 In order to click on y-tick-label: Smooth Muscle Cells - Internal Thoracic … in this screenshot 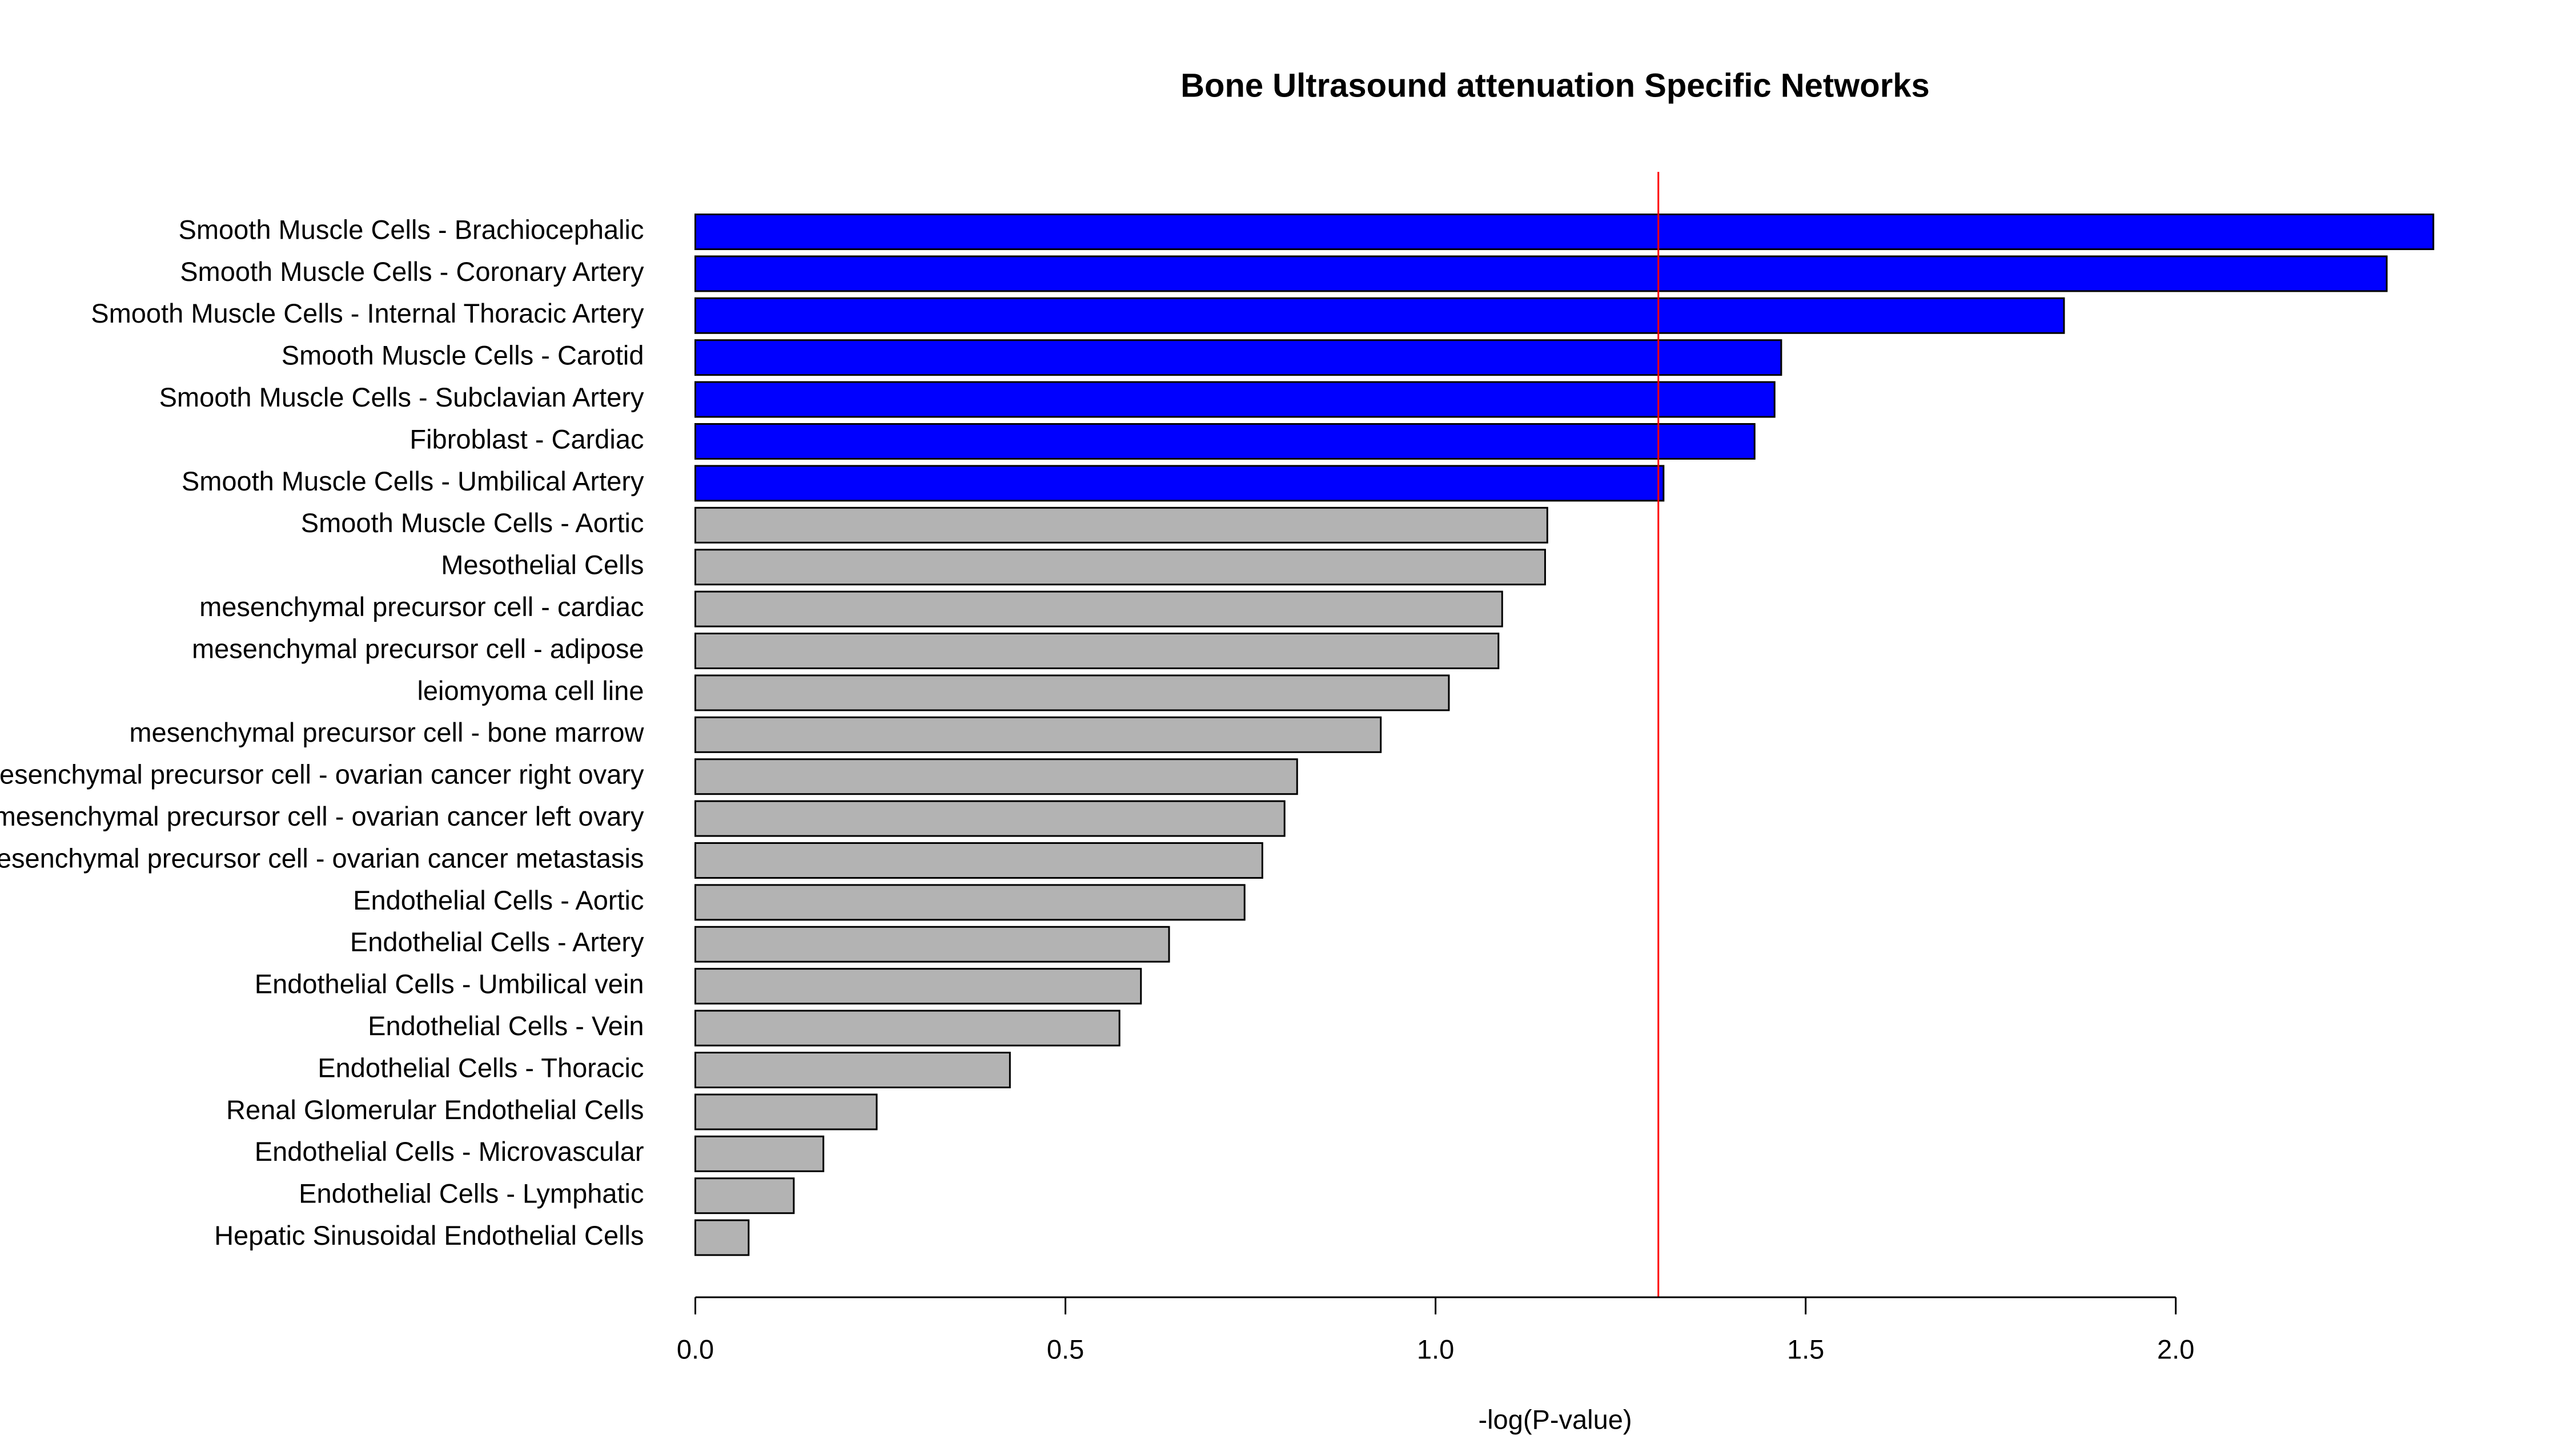, I will do `click(367, 313)`.